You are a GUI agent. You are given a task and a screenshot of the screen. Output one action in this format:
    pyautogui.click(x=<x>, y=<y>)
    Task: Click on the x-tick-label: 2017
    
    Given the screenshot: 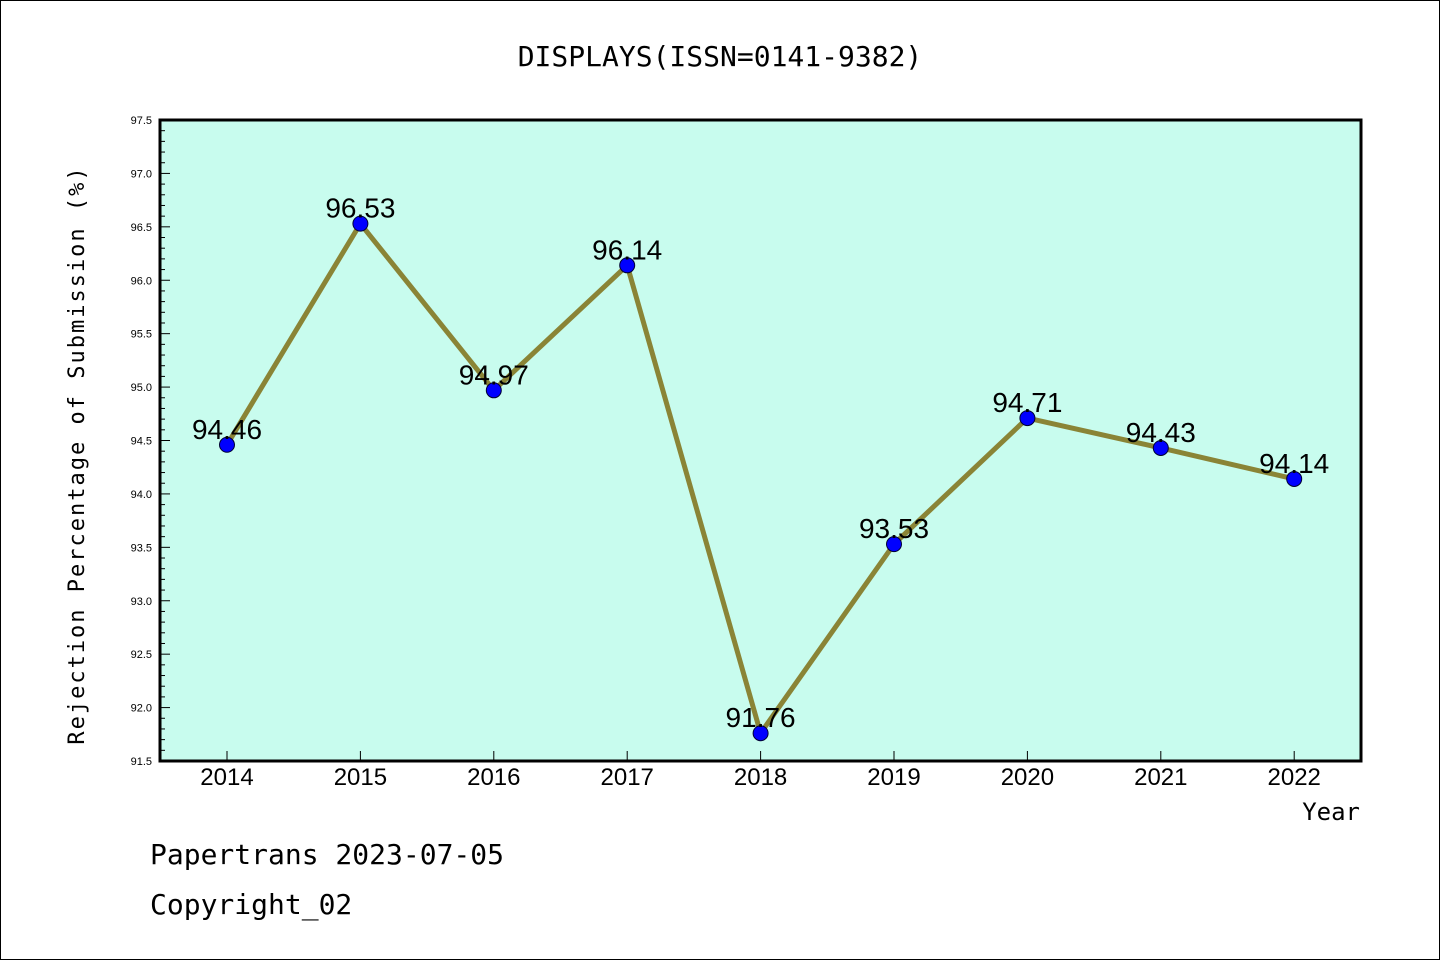 What is the action you would take?
    pyautogui.click(x=627, y=777)
    